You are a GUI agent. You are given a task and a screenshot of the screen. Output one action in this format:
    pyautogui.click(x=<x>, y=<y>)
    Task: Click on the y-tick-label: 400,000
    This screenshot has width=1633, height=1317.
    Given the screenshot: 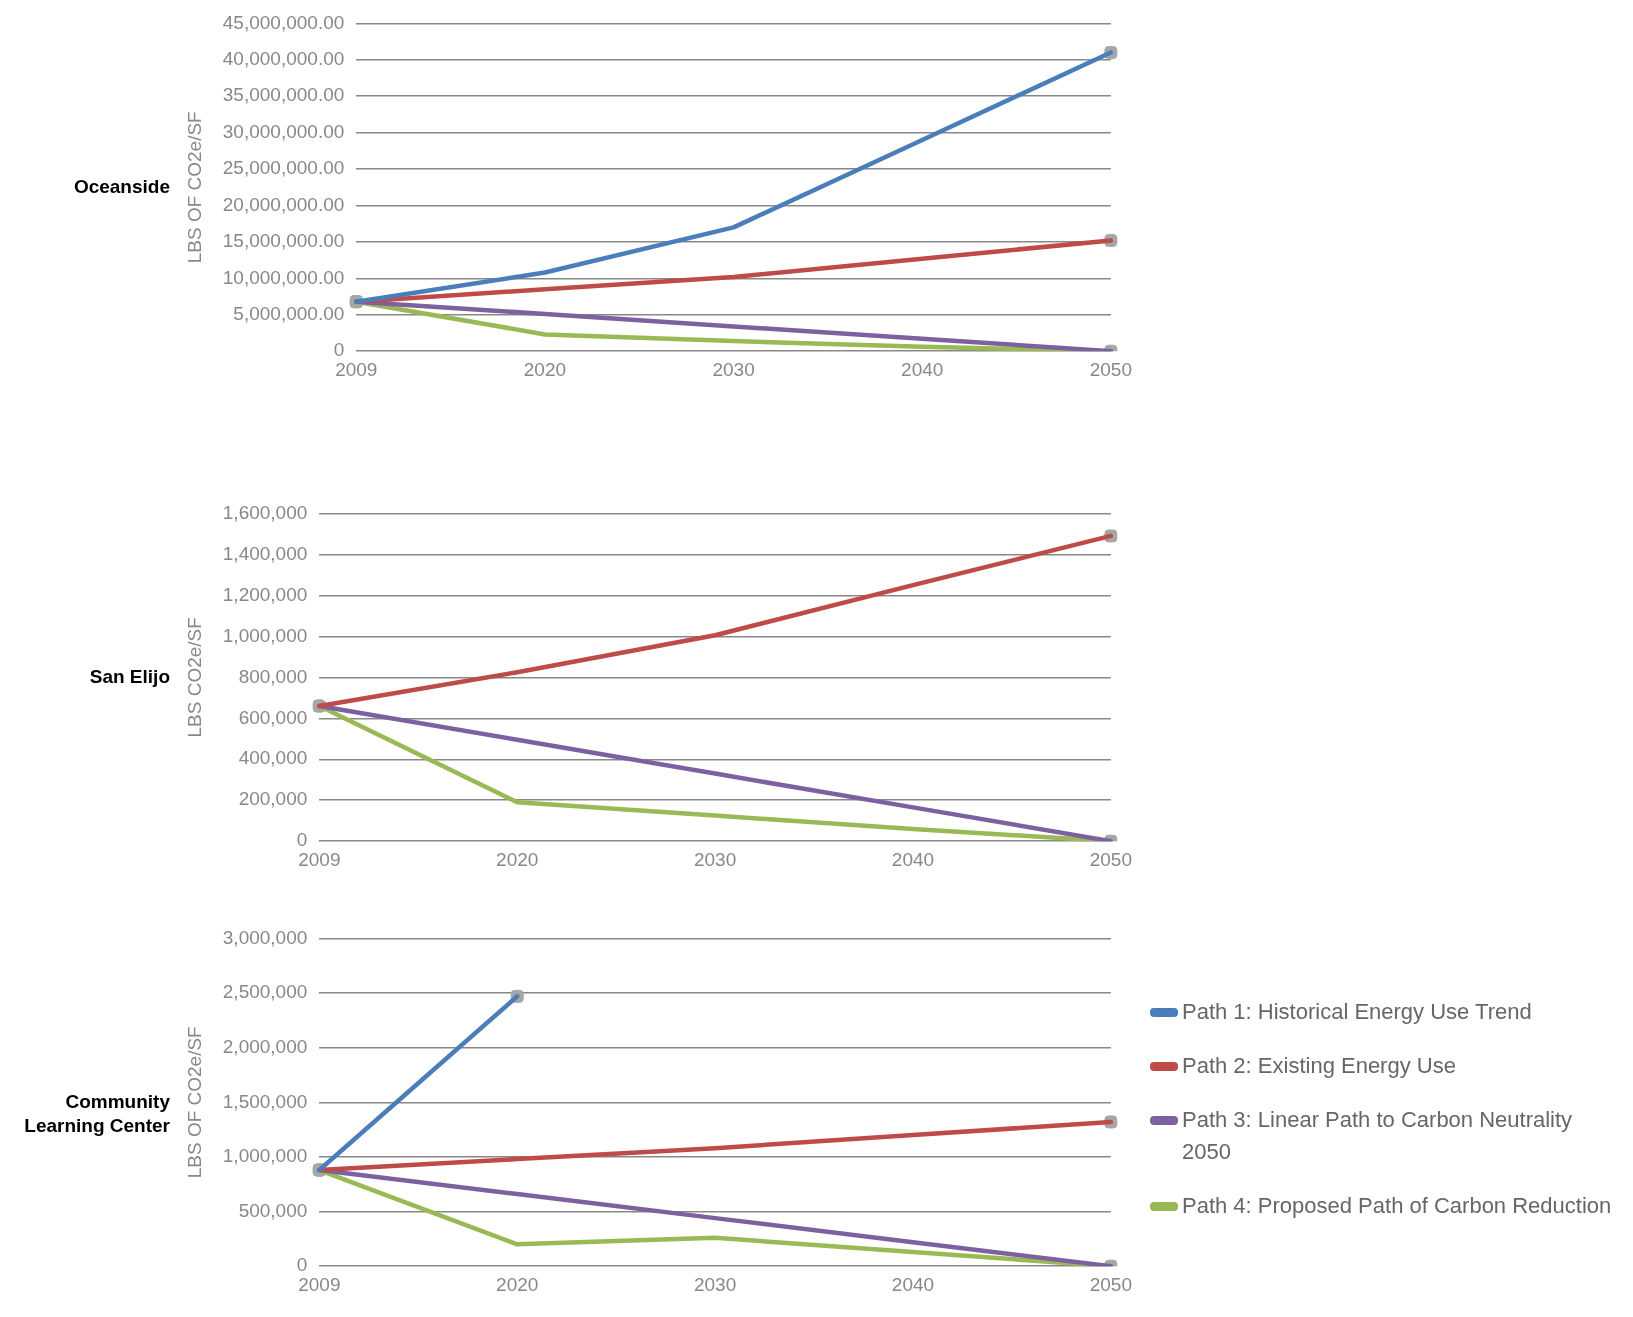 What is the action you would take?
    pyautogui.click(x=273, y=758)
    